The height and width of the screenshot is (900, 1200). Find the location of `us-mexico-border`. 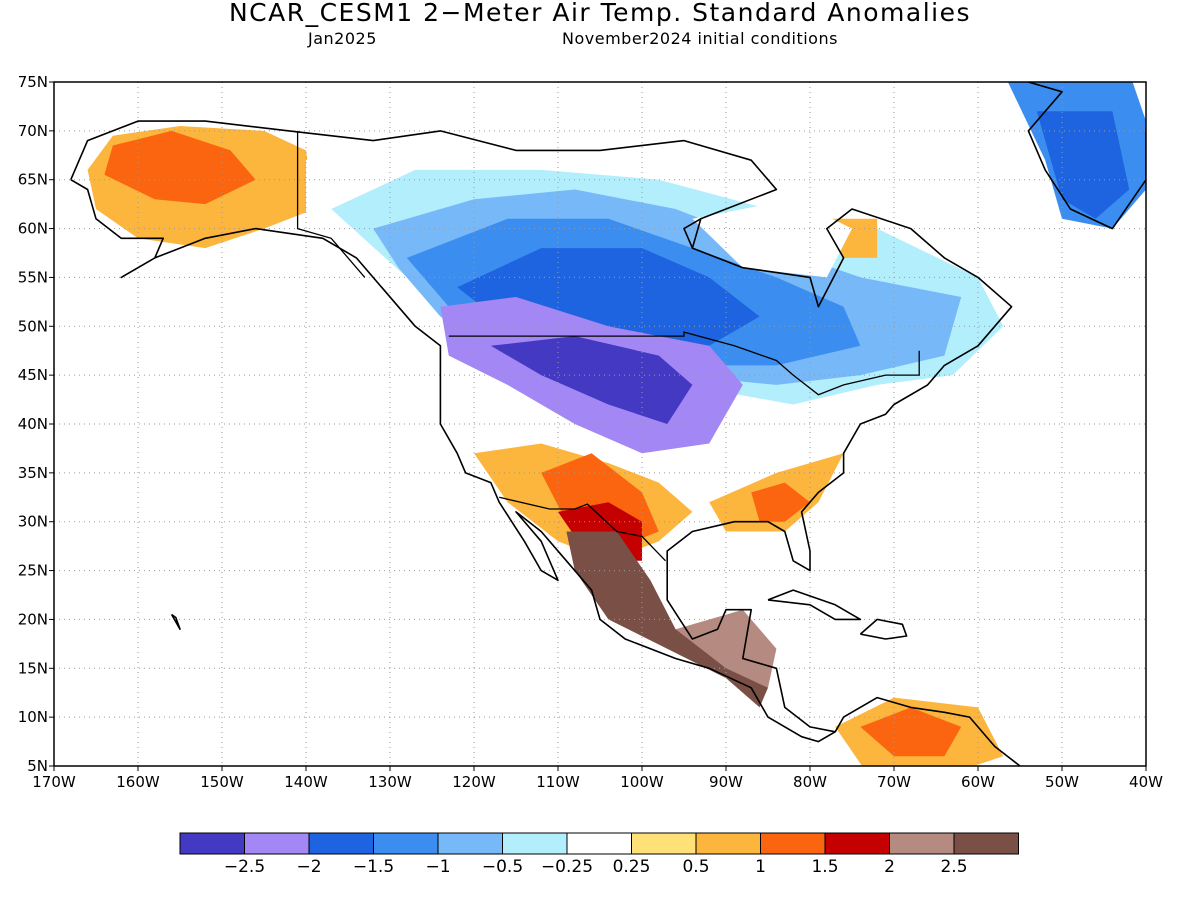

us-mexico-border is located at coordinates (582, 529).